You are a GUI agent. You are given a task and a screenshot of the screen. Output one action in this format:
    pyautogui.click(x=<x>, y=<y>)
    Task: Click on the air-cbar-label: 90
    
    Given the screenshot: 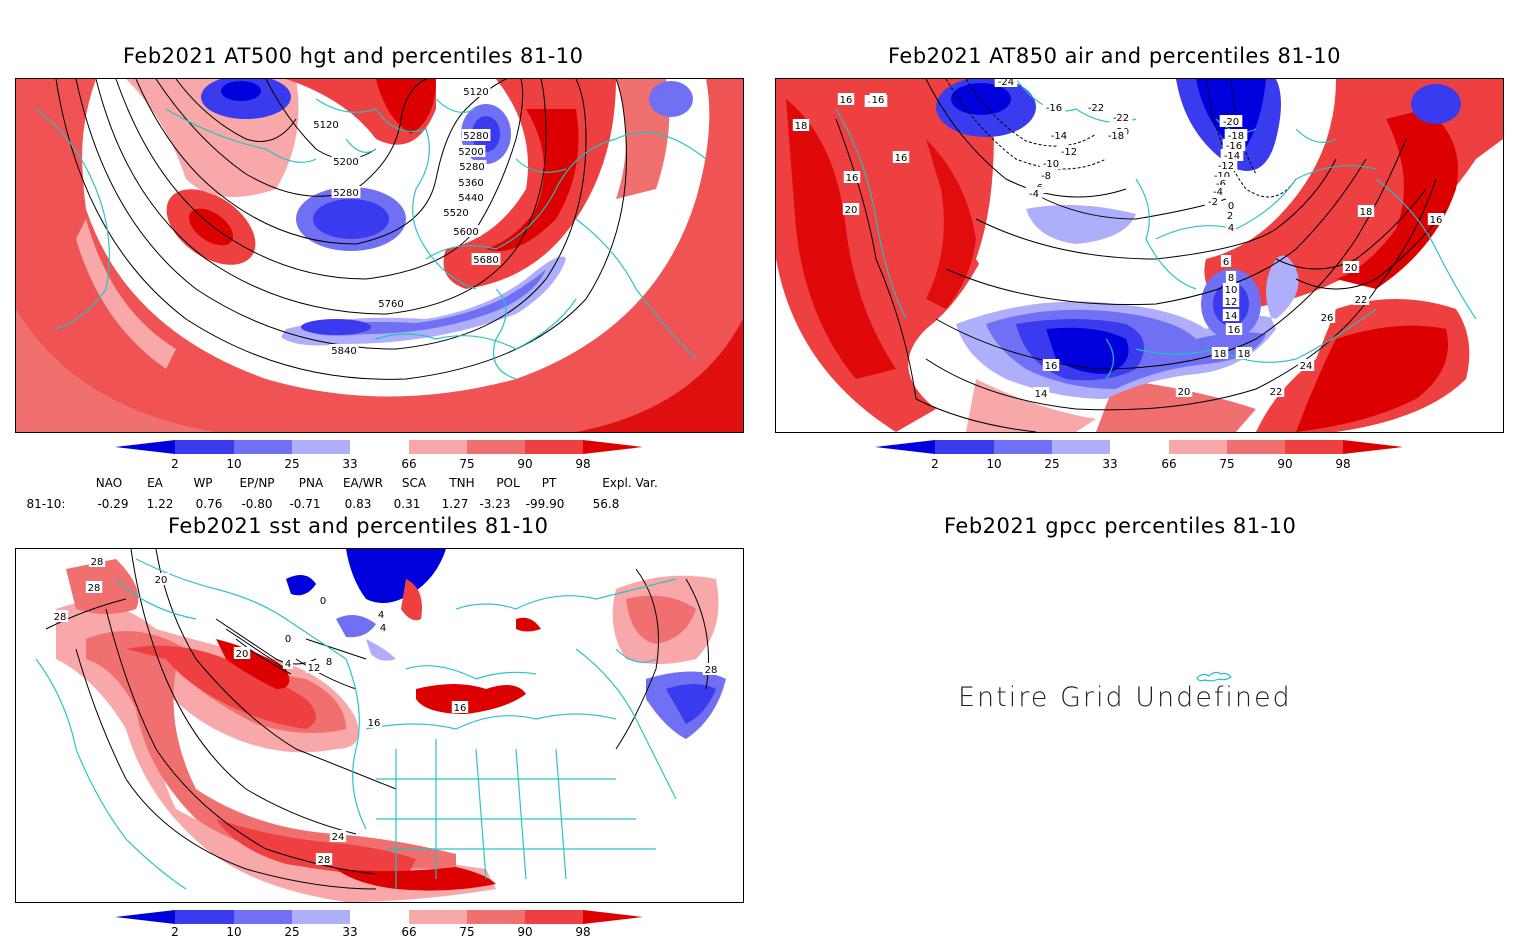 What is the action you would take?
    pyautogui.click(x=1285, y=464)
    